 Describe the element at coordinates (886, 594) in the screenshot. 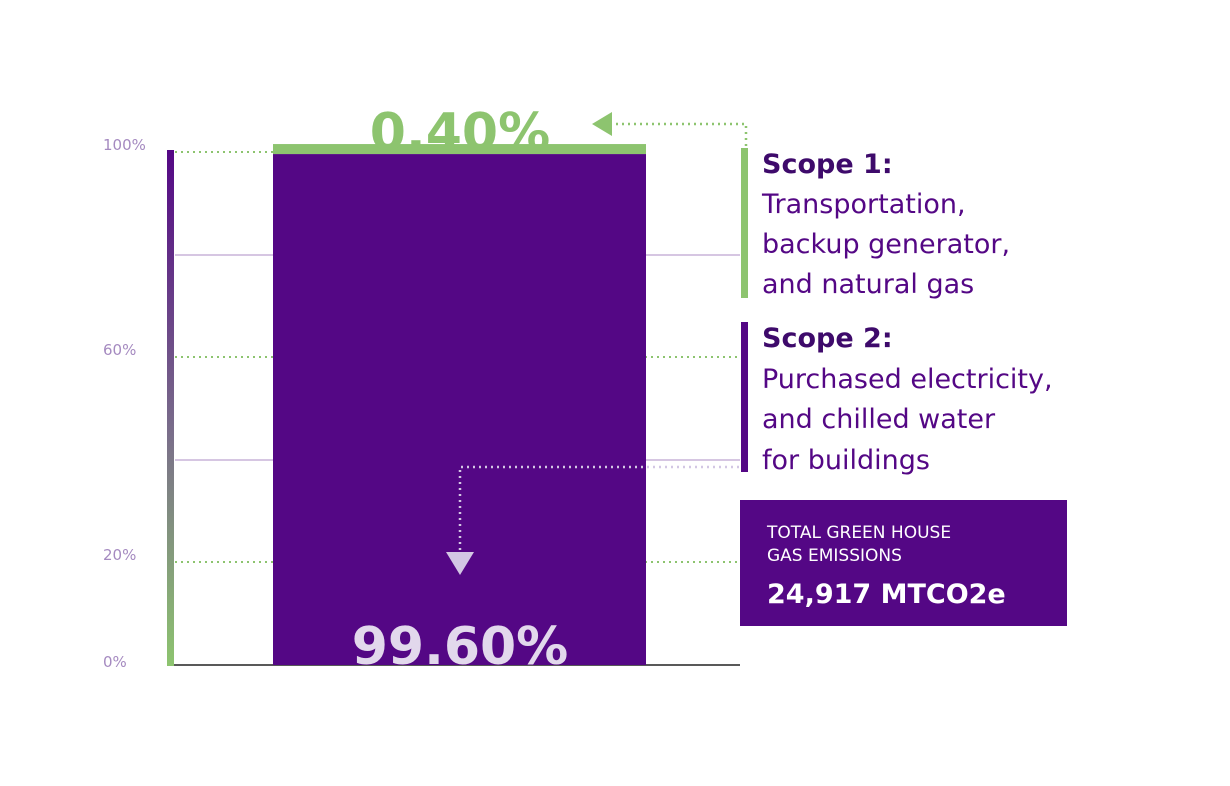

I see `total-emissions-value: 24,917 MTCO2e` at that location.